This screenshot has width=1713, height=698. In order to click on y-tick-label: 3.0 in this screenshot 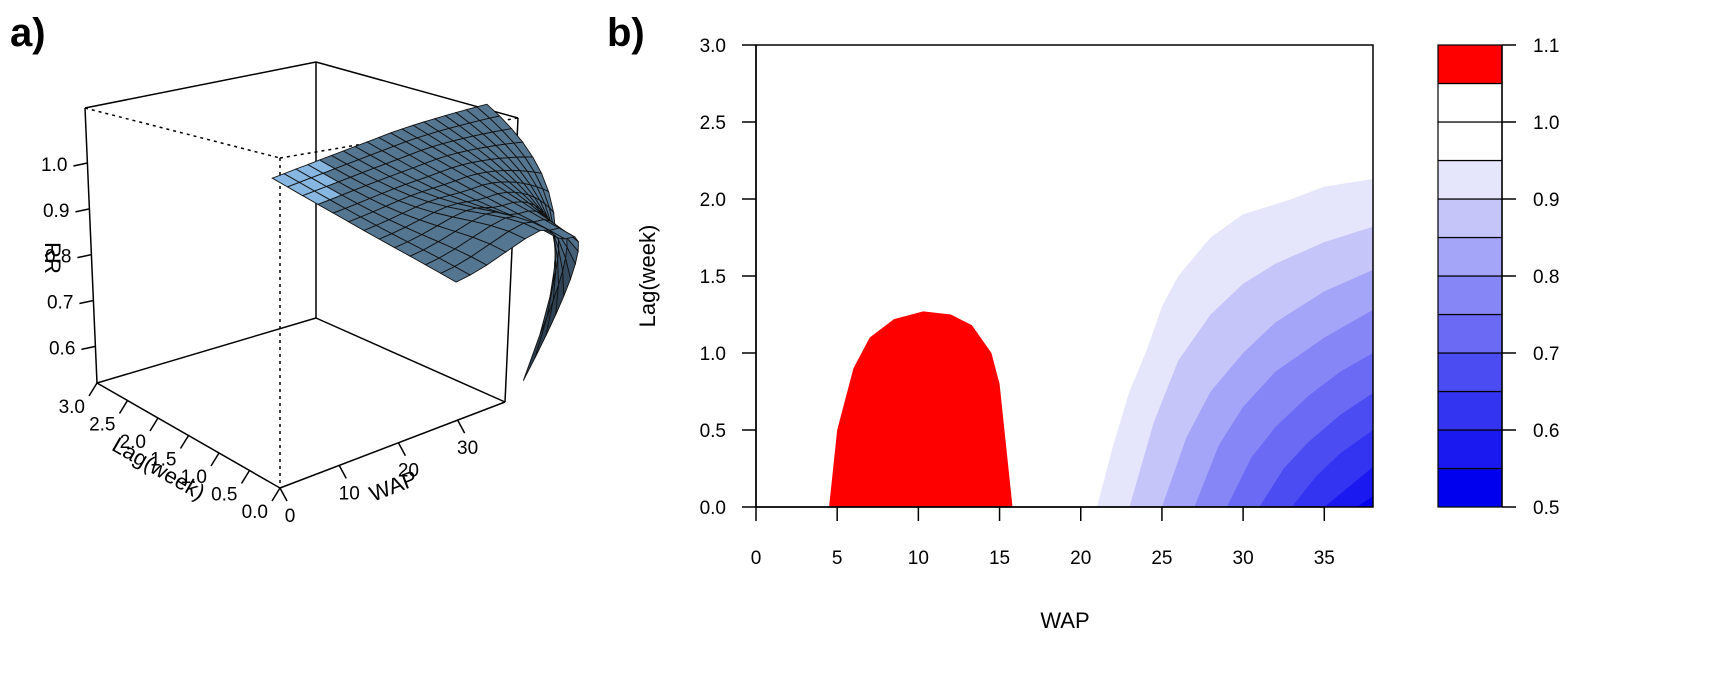, I will do `click(713, 46)`.